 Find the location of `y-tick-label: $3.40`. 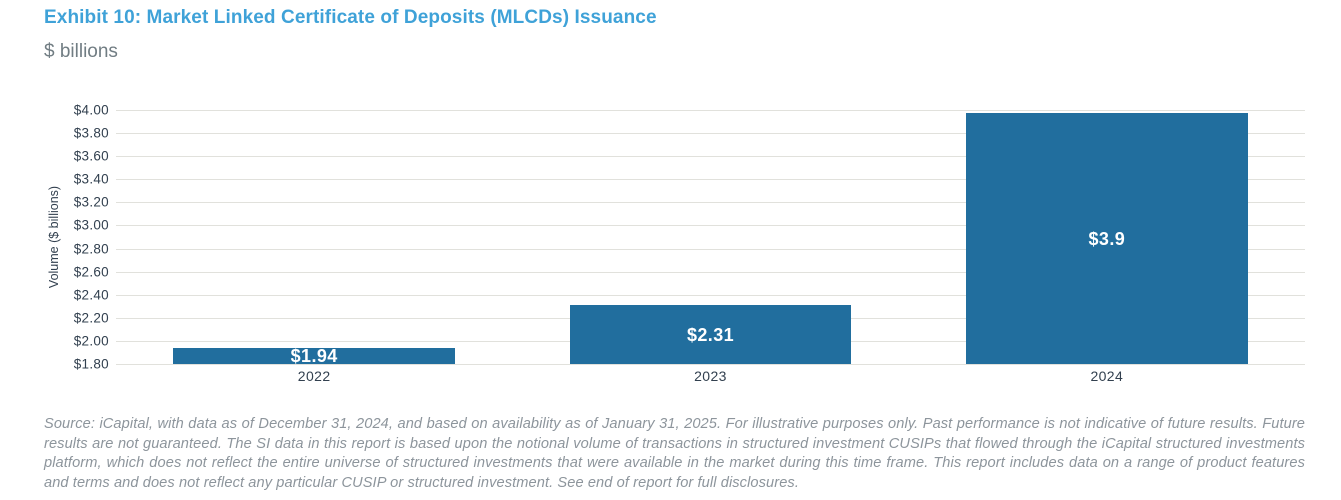

y-tick-label: $3.40 is located at coordinates (91, 179).